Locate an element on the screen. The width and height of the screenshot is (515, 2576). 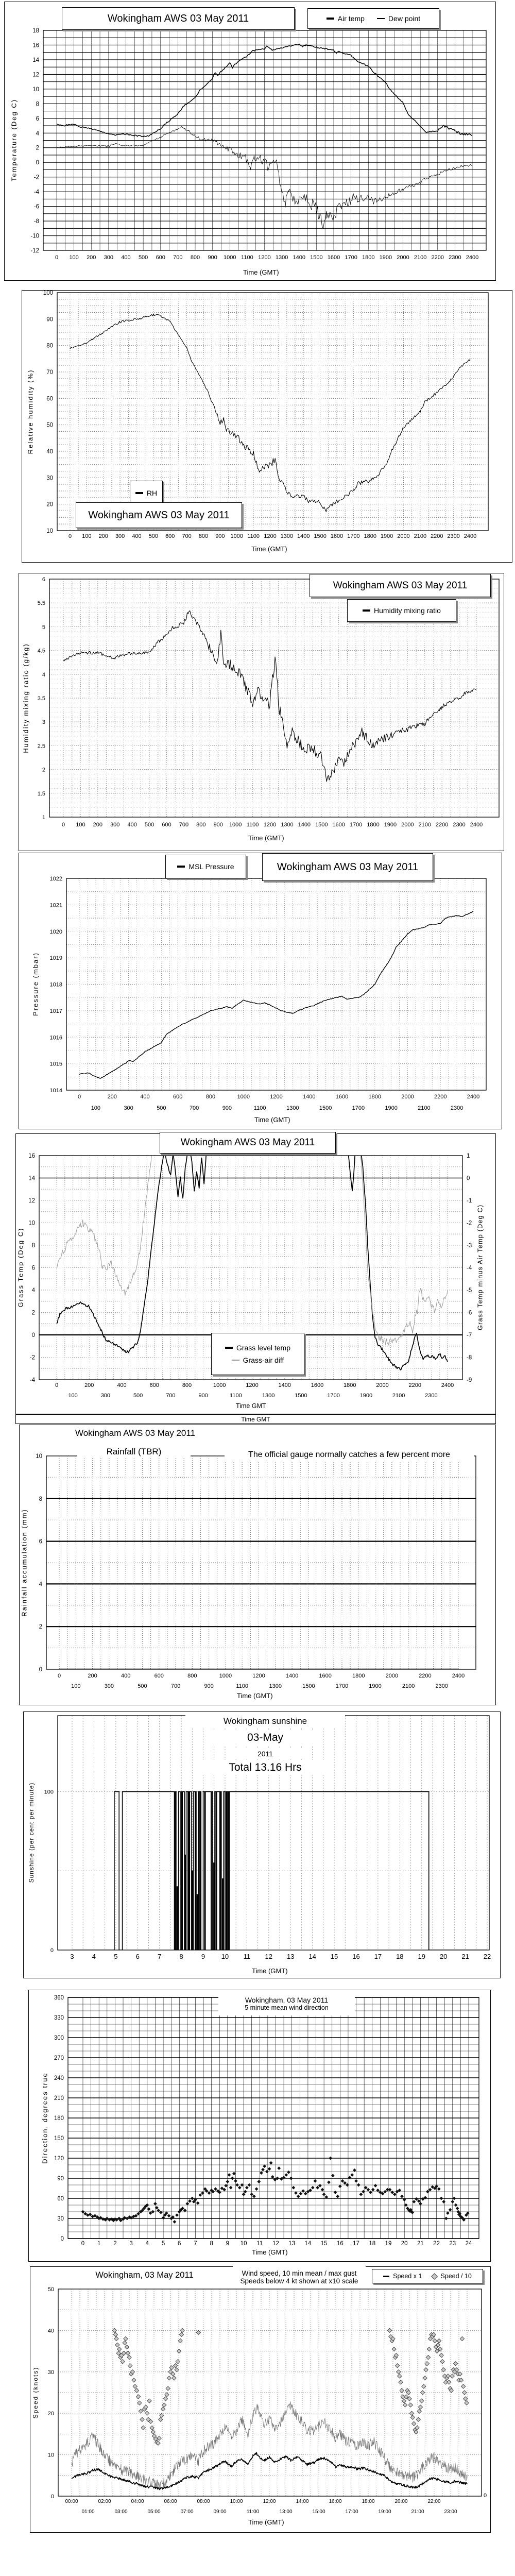
sunshine-date: 03-May is located at coordinates (265, 1737).